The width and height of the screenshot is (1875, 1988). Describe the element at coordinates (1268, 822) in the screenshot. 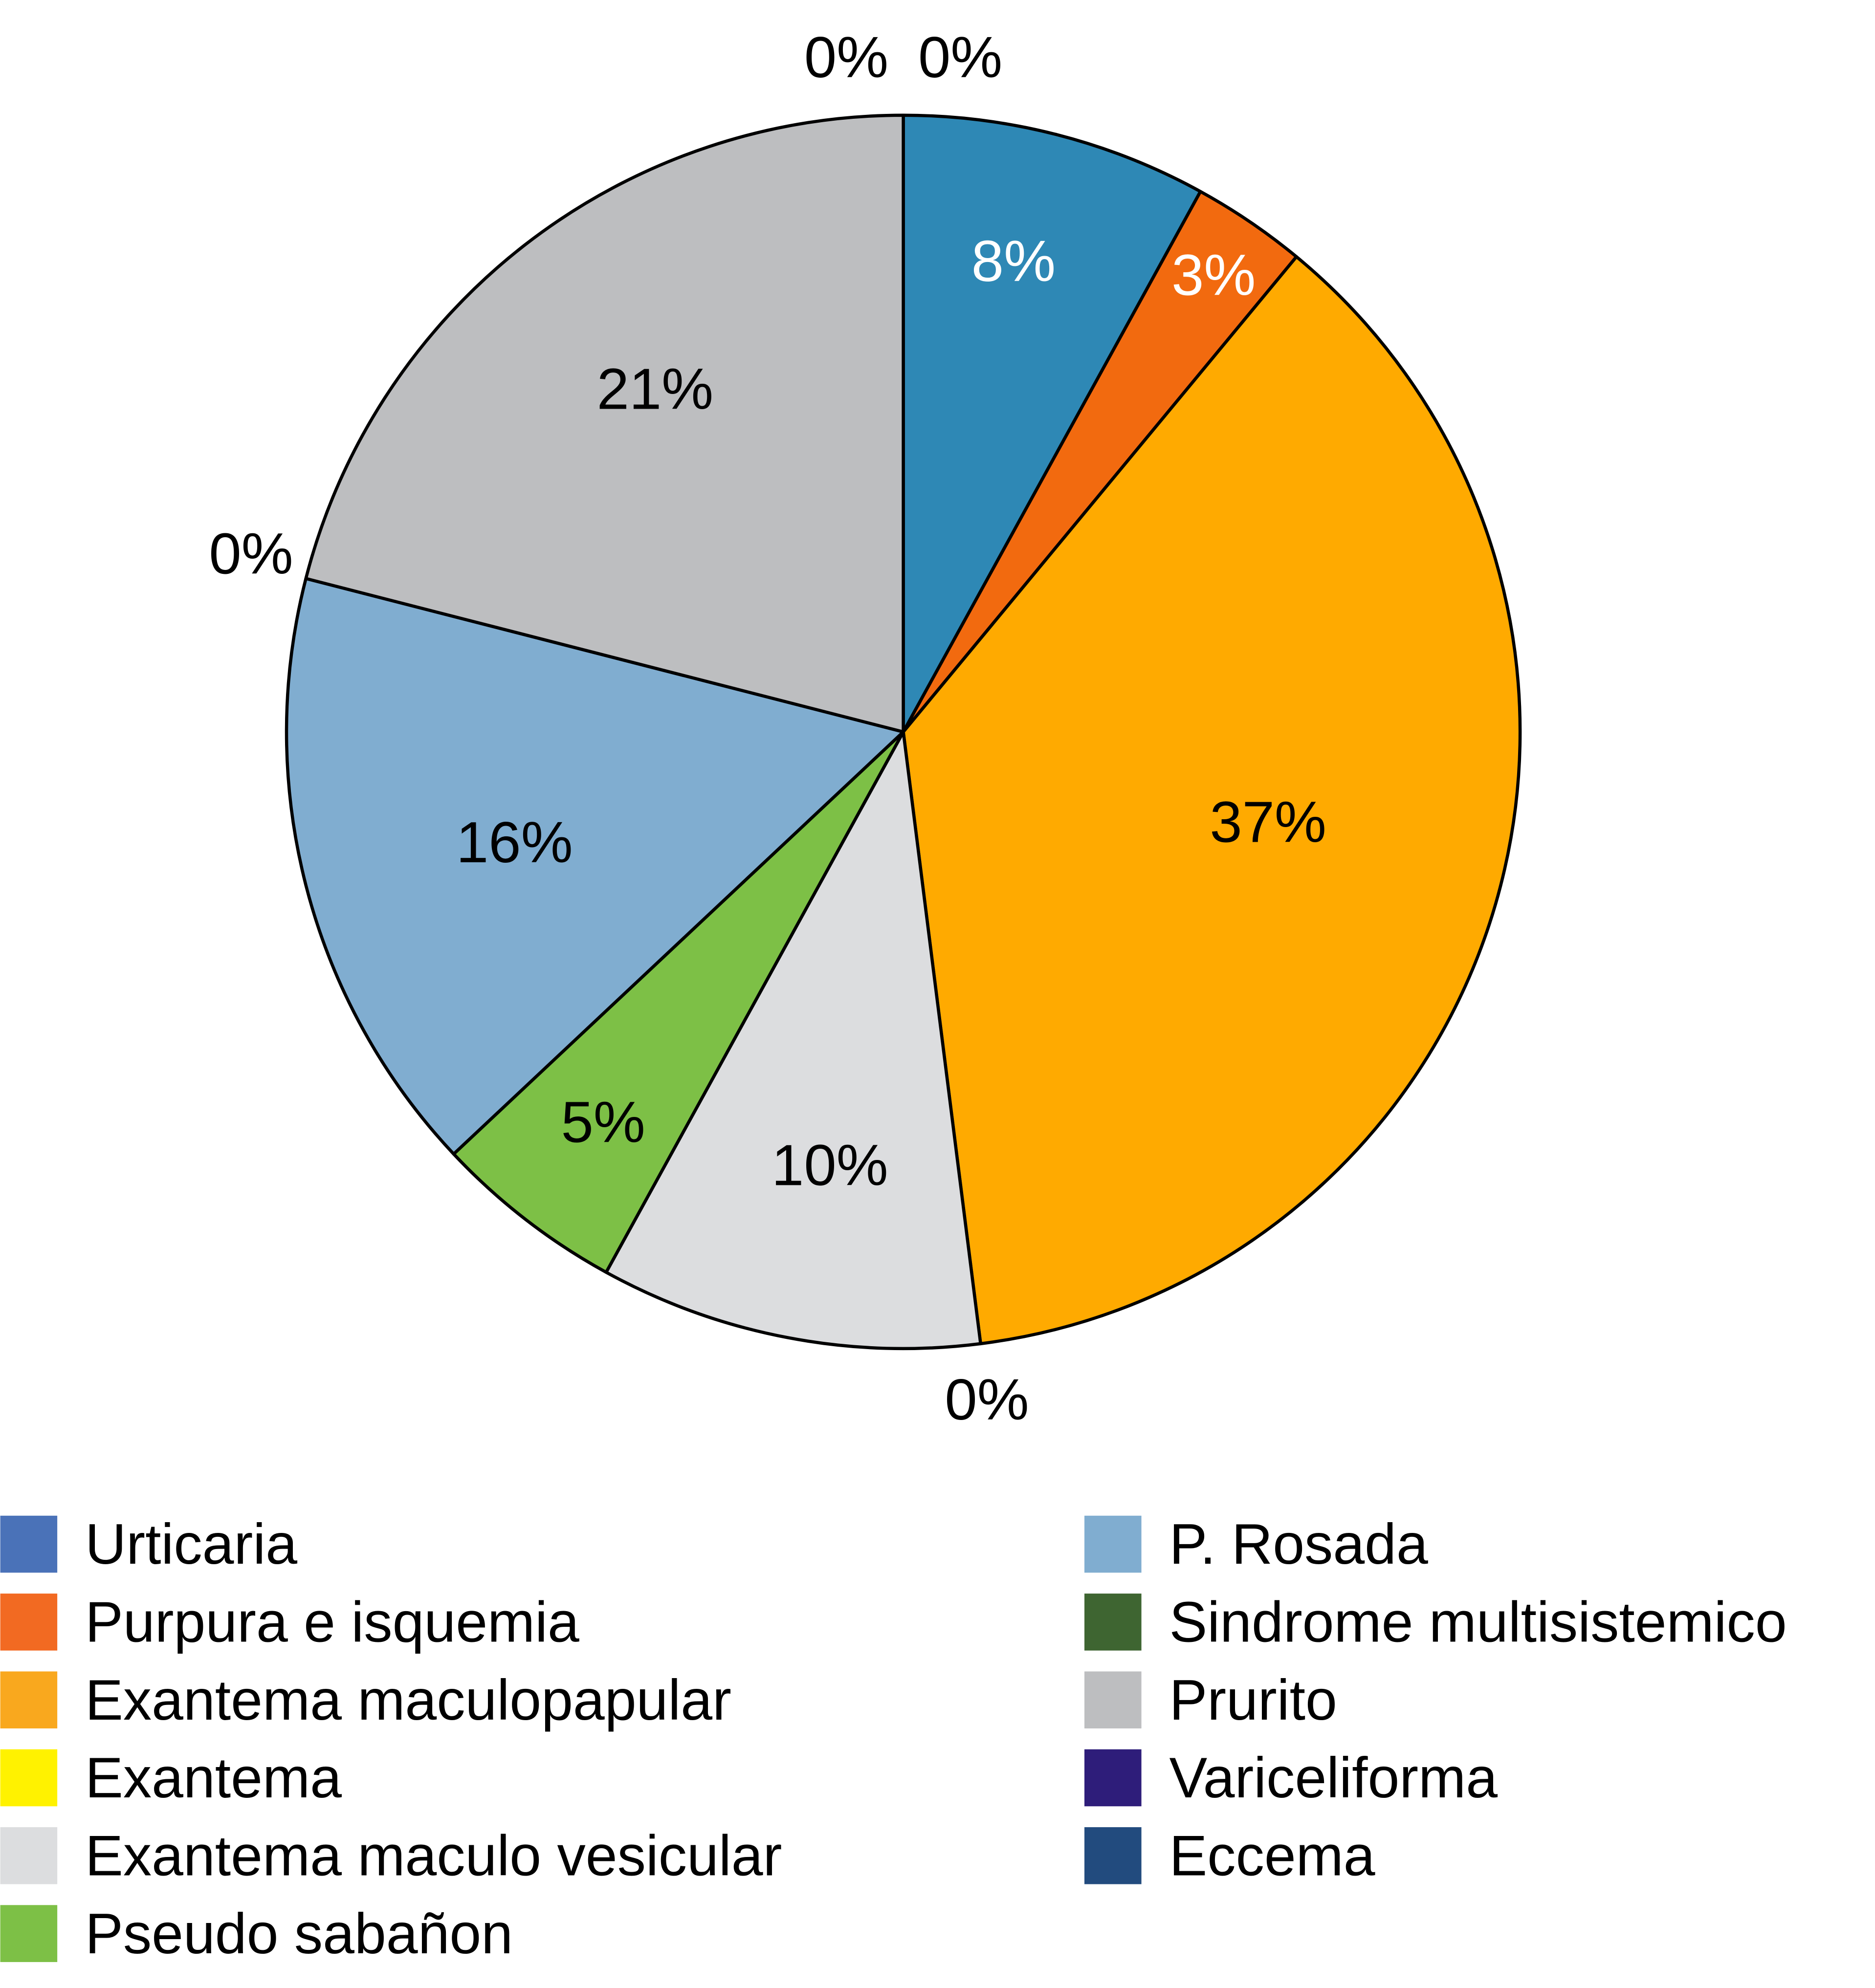

I see `data-label: 37%` at that location.